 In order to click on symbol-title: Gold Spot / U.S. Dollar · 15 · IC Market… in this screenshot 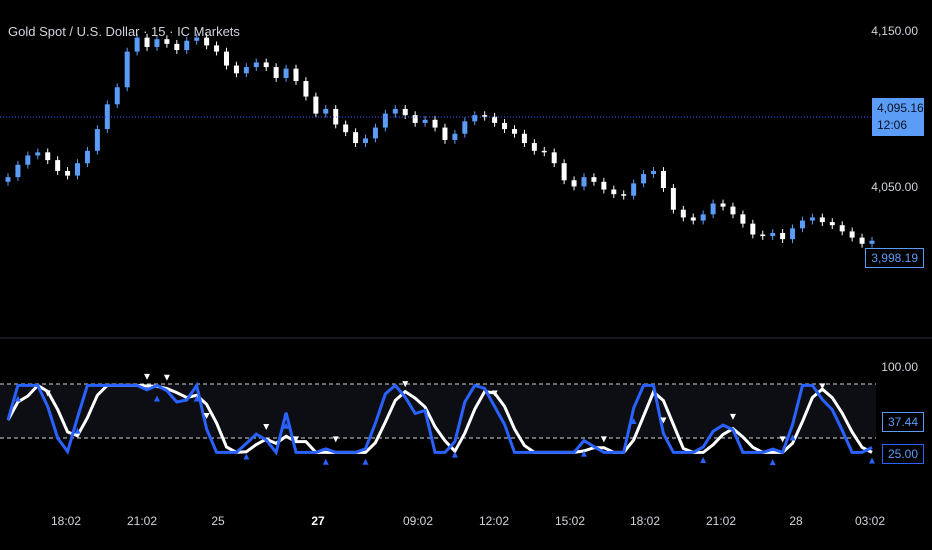, I will do `click(124, 31)`.